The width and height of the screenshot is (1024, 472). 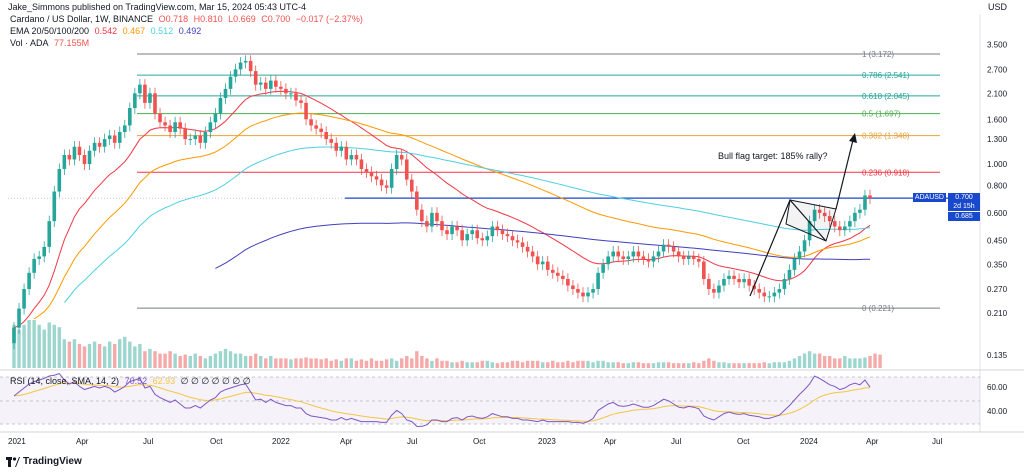 What do you see at coordinates (964, 216) in the screenshot?
I see `ema200-price-tag: 0.685` at bounding box center [964, 216].